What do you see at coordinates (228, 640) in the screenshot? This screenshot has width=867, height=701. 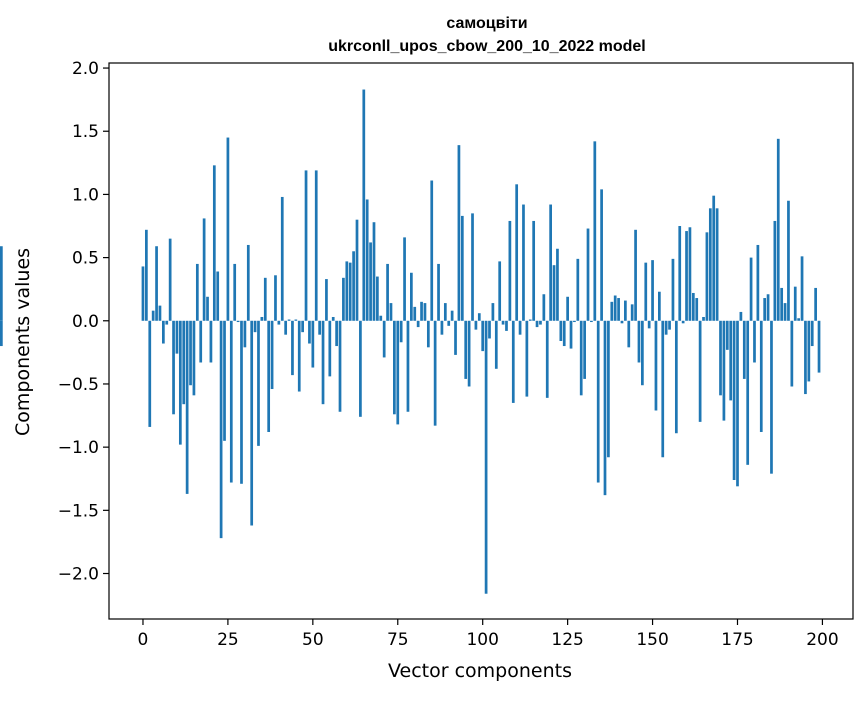 I see `x-tick-label: 25` at bounding box center [228, 640].